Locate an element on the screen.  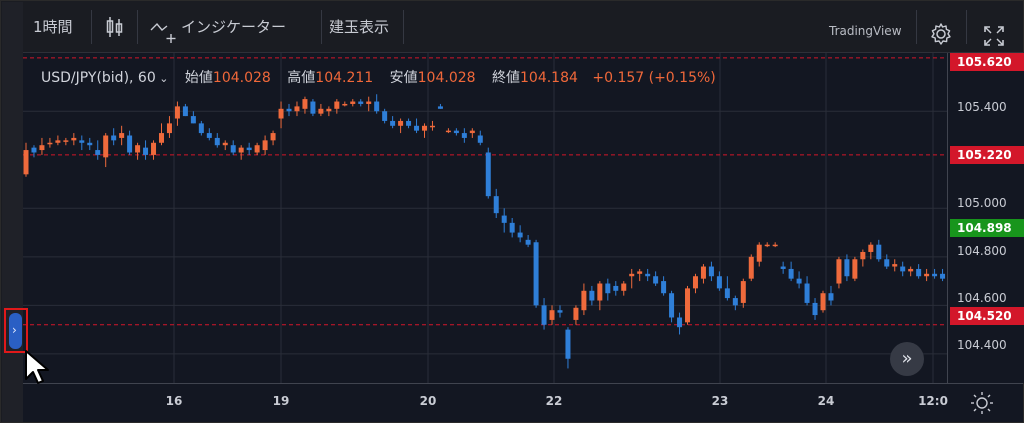
interval-button: 1時間 is located at coordinates (53, 27).